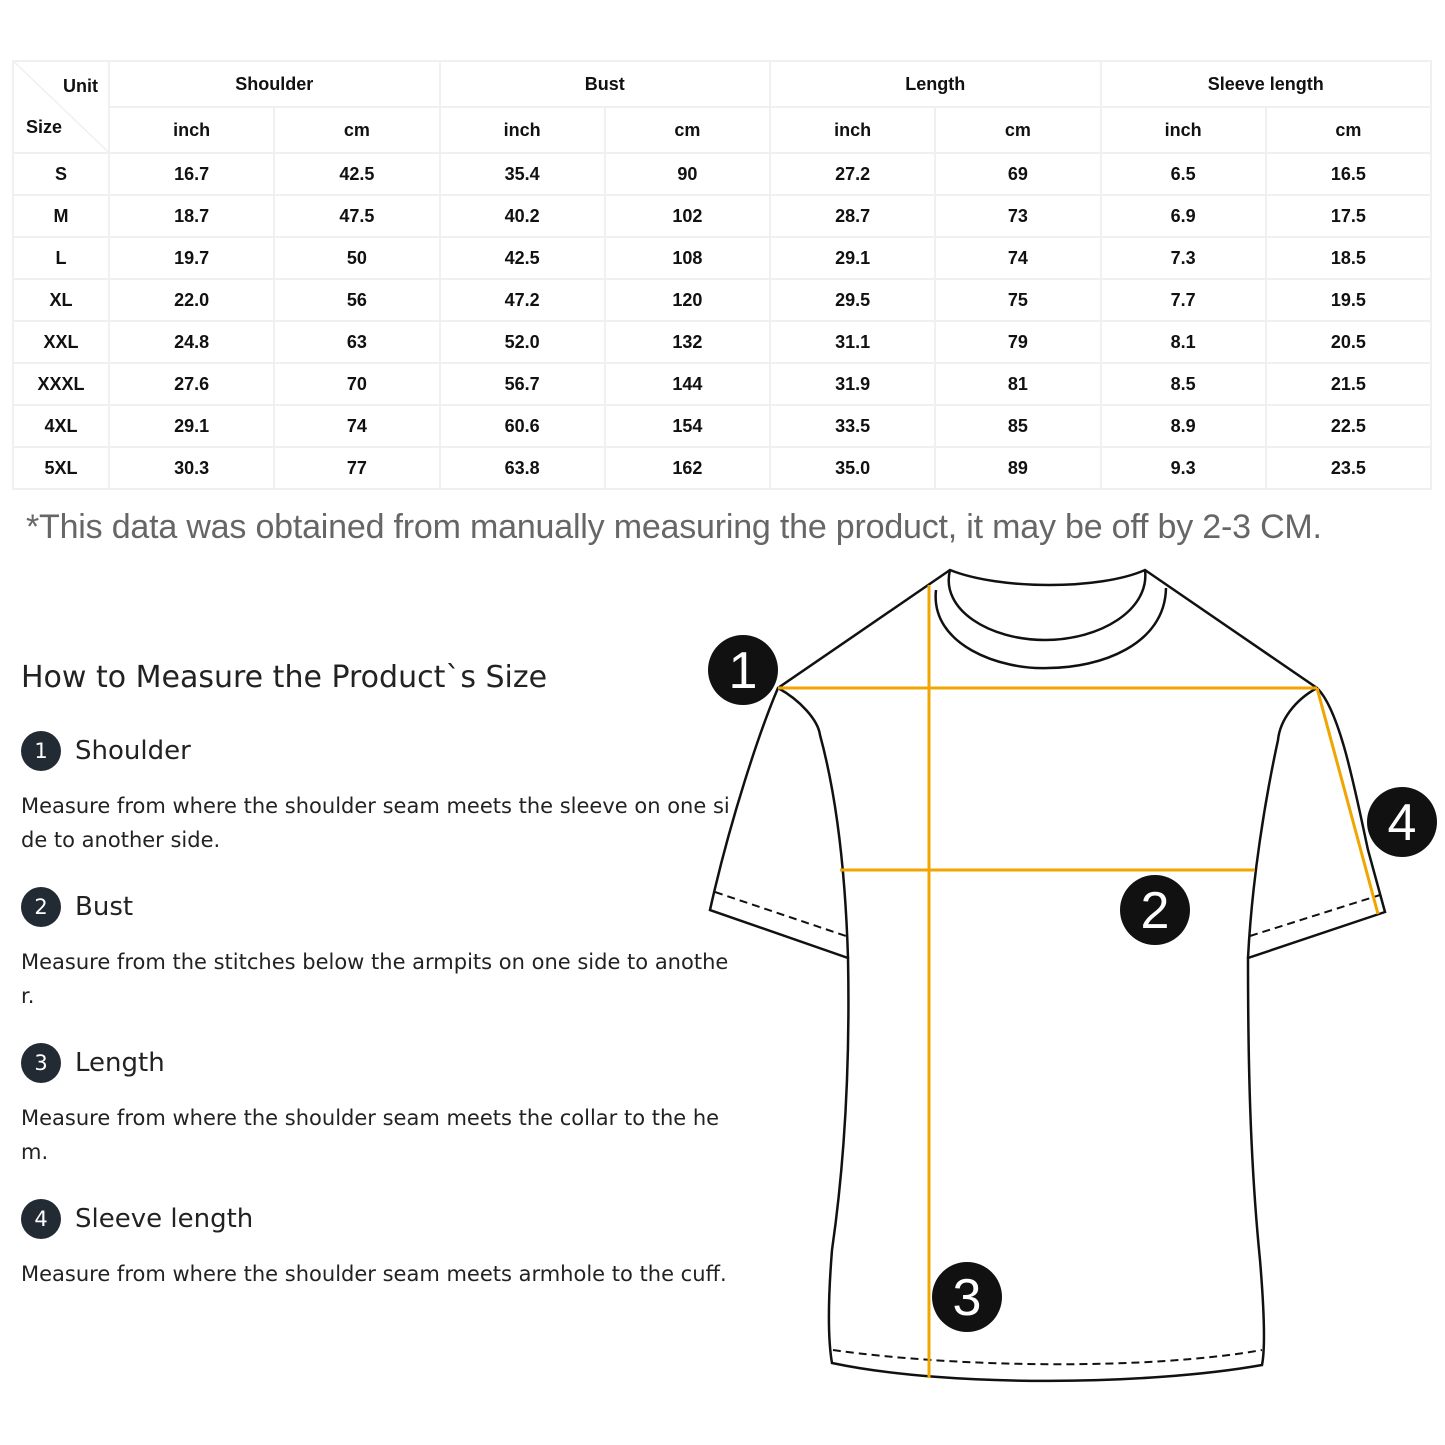  What do you see at coordinates (687, 384) in the screenshot?
I see `value-cell: 144` at bounding box center [687, 384].